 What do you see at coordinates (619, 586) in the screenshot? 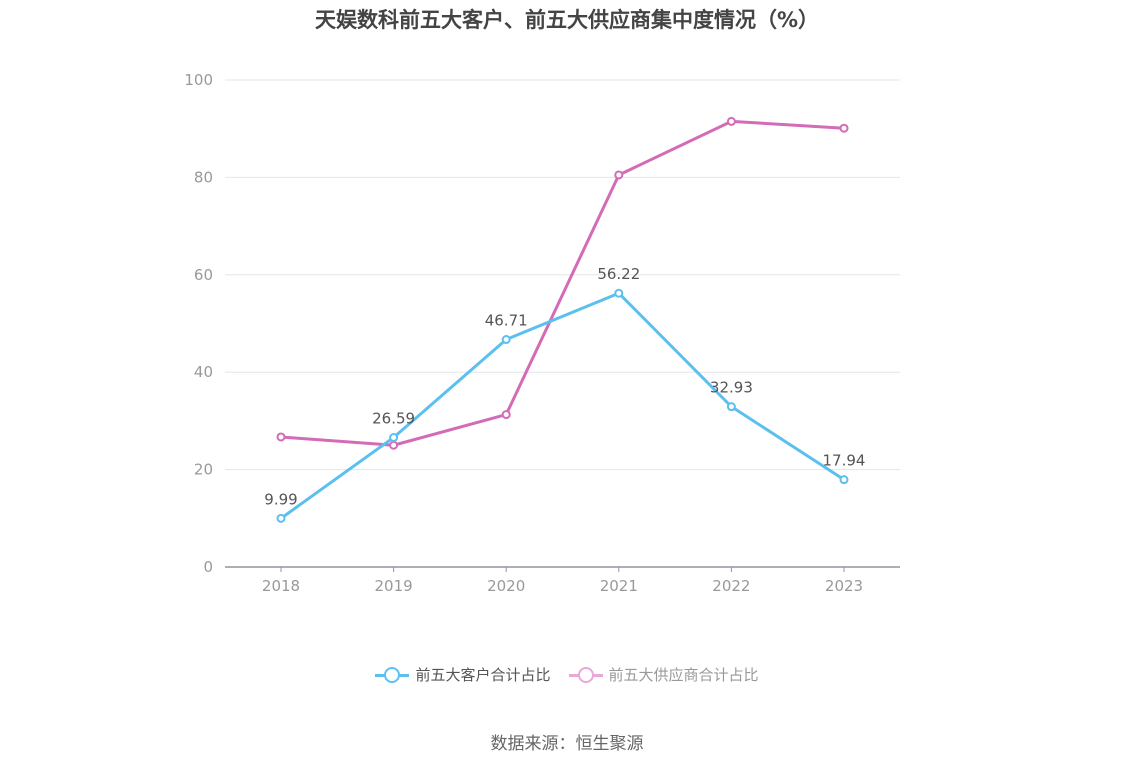
I see `x-tick-label: 2021` at bounding box center [619, 586].